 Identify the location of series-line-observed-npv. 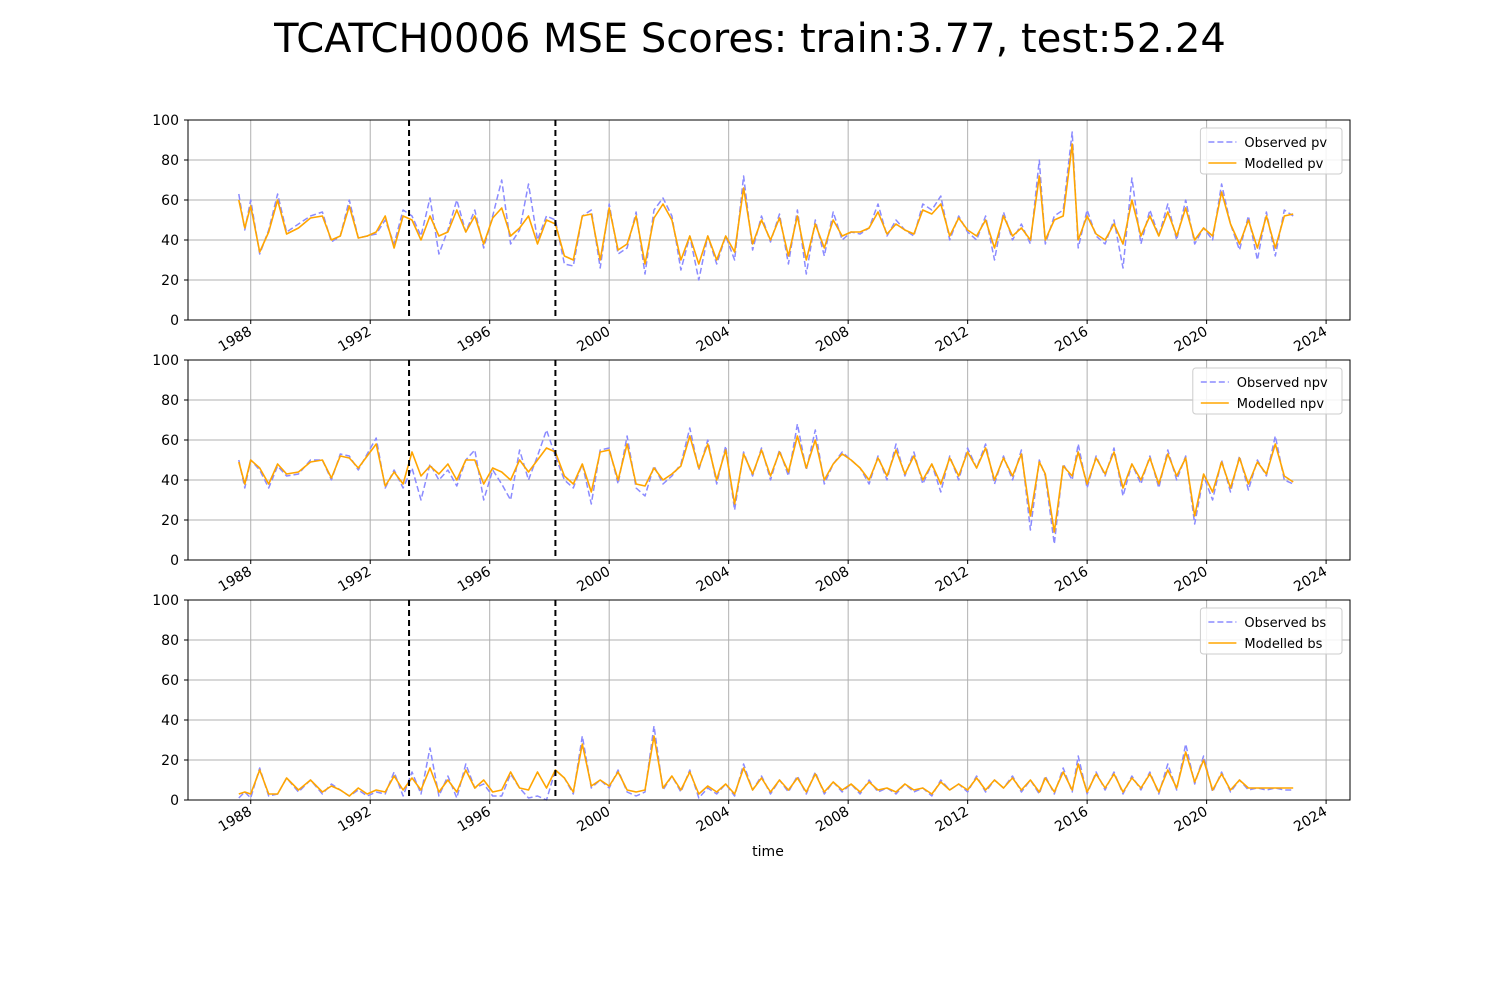
(766, 484).